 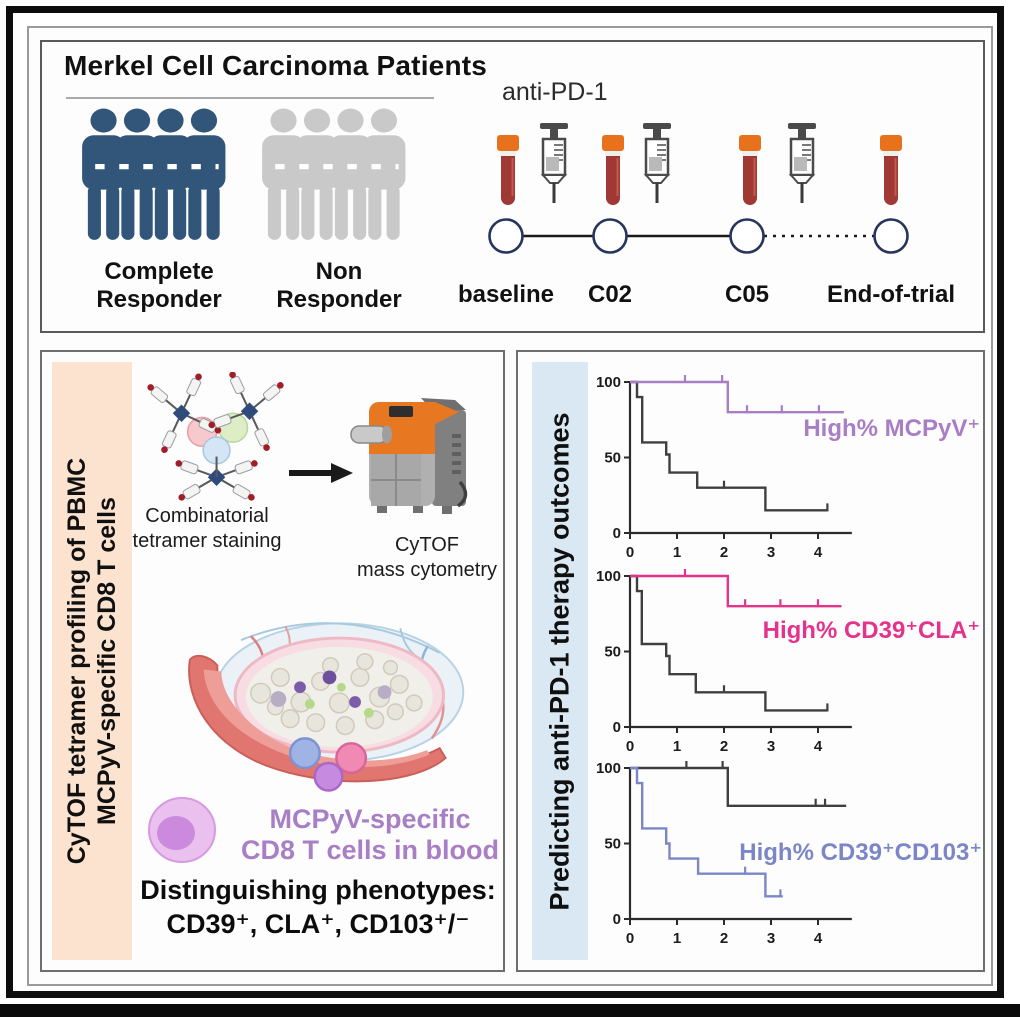 What do you see at coordinates (318, 890) in the screenshot?
I see `phenotypes-title: Distinguishing phenotypes:` at bounding box center [318, 890].